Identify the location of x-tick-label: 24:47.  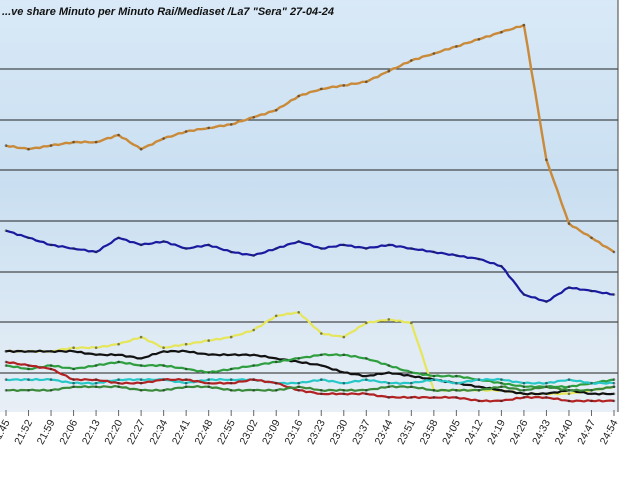
(586, 432).